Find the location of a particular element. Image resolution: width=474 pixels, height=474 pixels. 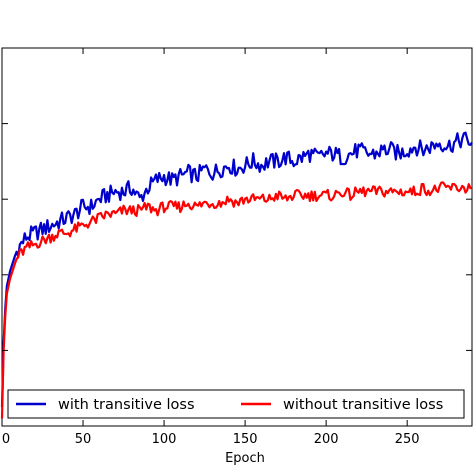

legend-label-without-transitive-loss: without transitive loss is located at coordinates (363, 405).